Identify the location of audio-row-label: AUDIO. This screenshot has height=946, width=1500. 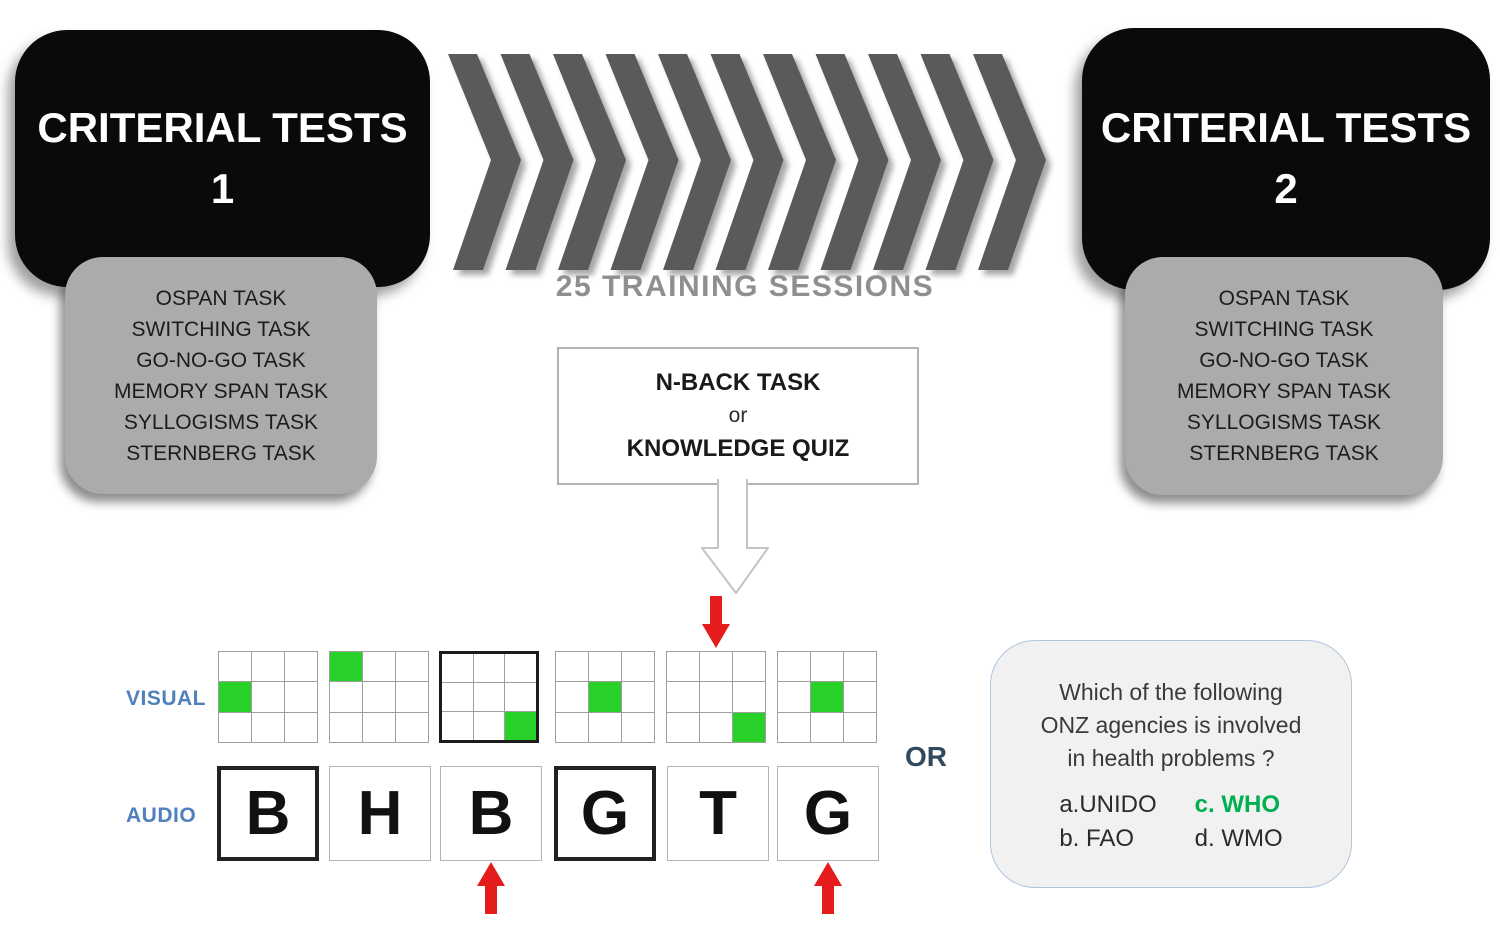
(161, 815).